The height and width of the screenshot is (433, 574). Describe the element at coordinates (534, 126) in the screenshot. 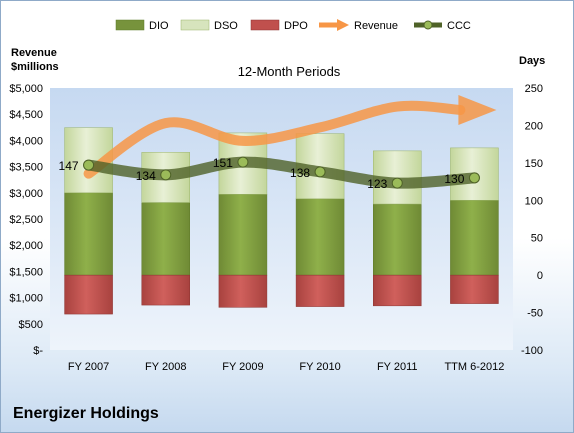

I see `right-tick-label: 200` at that location.